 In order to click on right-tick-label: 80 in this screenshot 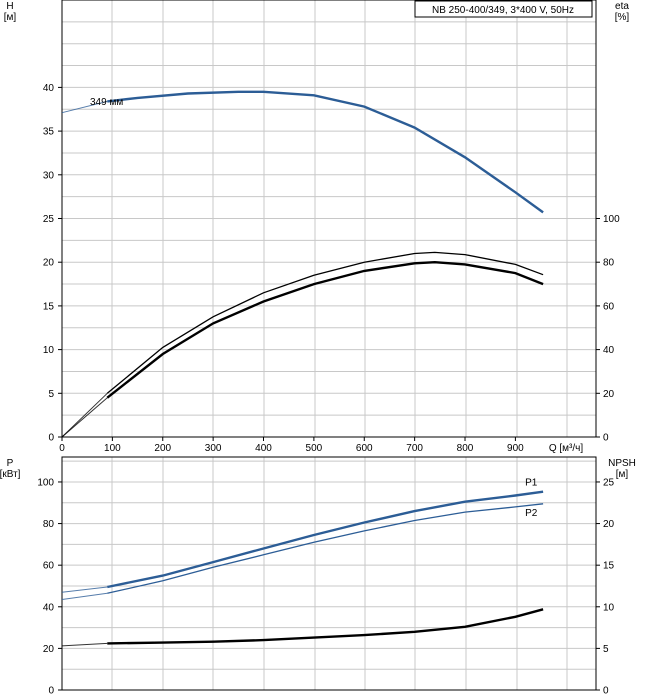, I will do `click(609, 263)`.